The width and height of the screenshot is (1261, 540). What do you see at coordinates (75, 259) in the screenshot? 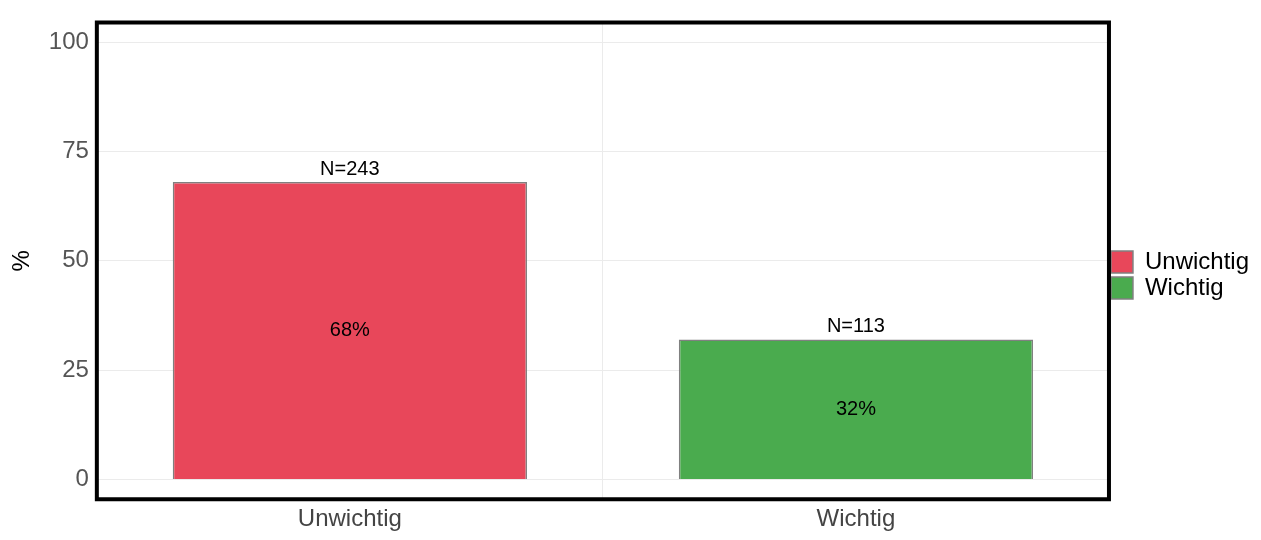
I see `y-tick-label: 50` at bounding box center [75, 259].